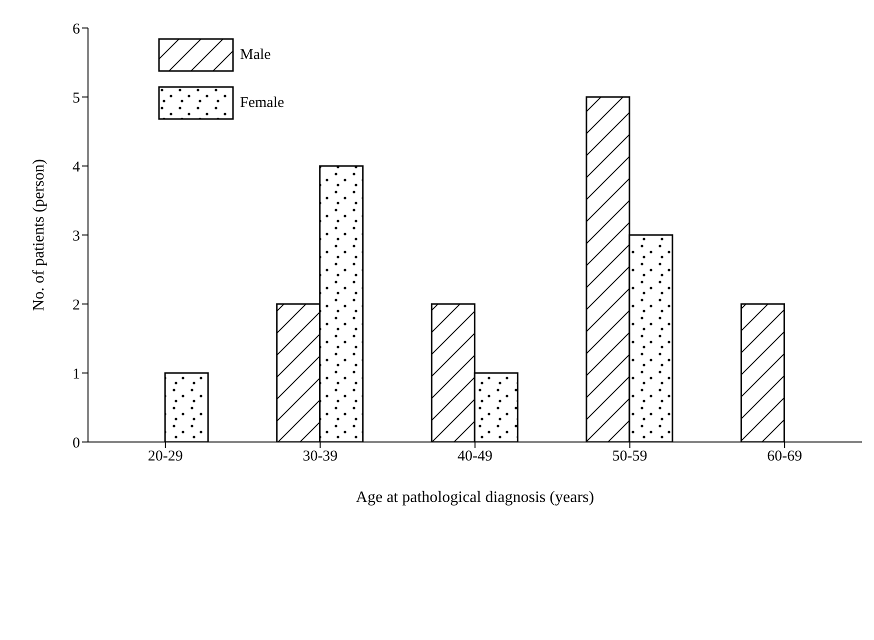  Describe the element at coordinates (630, 456) in the screenshot. I see `x-tick-label: 50-59` at that location.